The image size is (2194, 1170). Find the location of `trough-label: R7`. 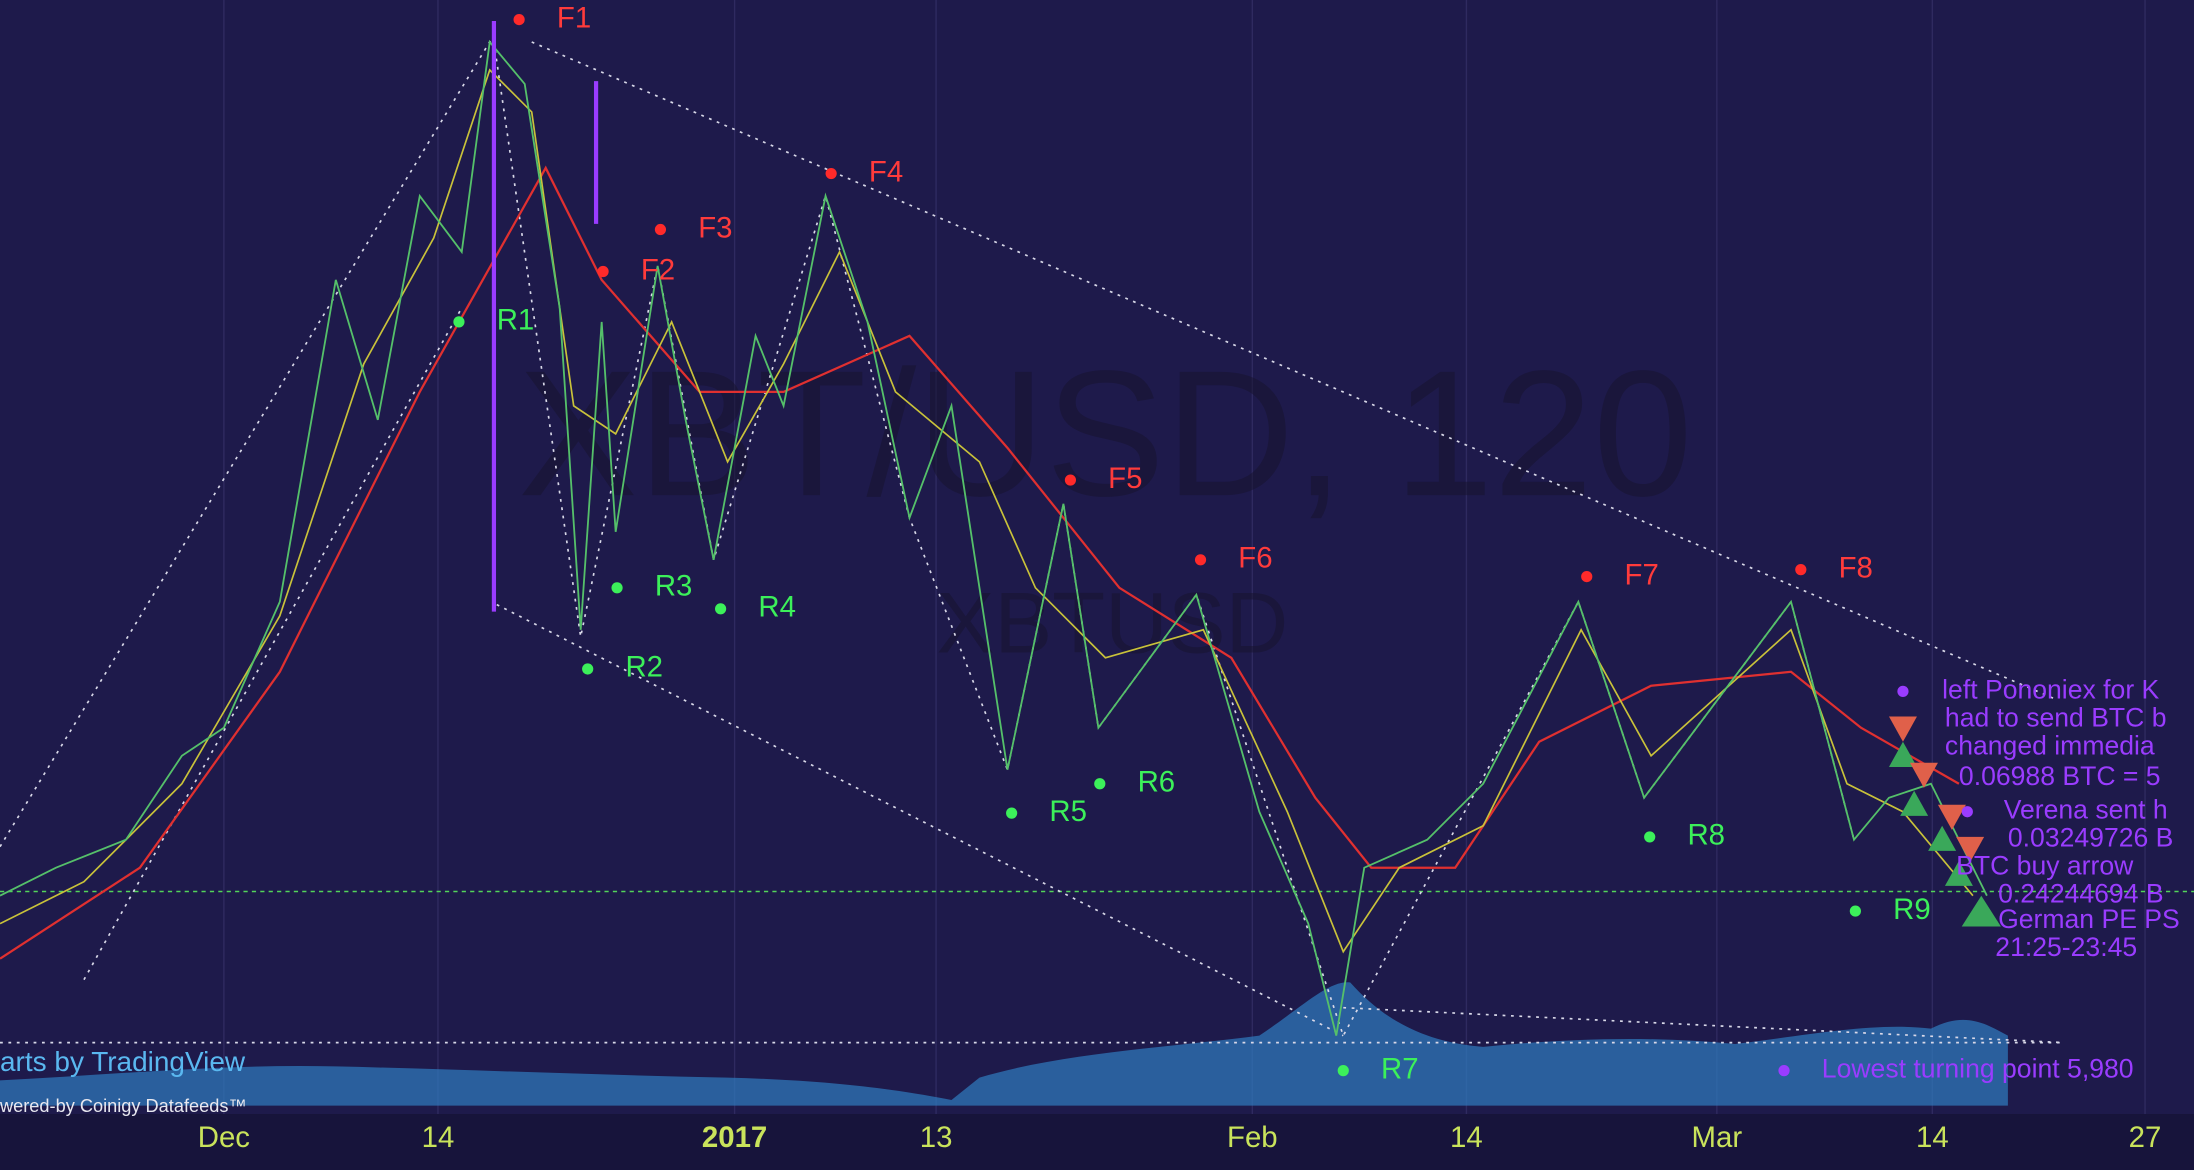

trough-label: R7 is located at coordinates (1400, 1068).